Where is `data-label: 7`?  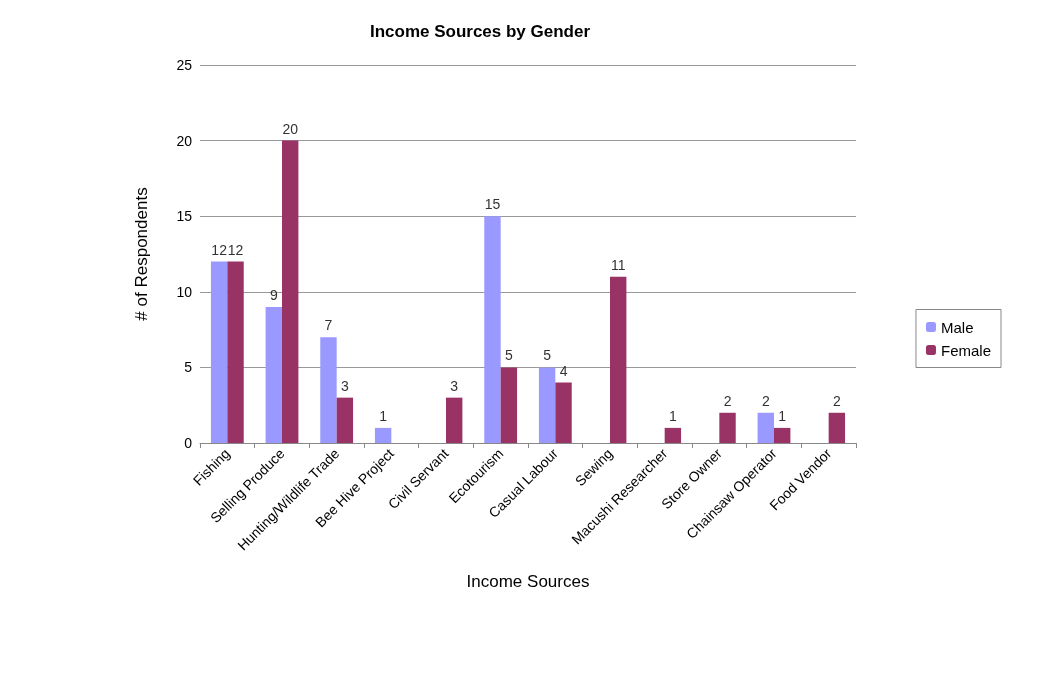
data-label: 7 is located at coordinates (328, 325).